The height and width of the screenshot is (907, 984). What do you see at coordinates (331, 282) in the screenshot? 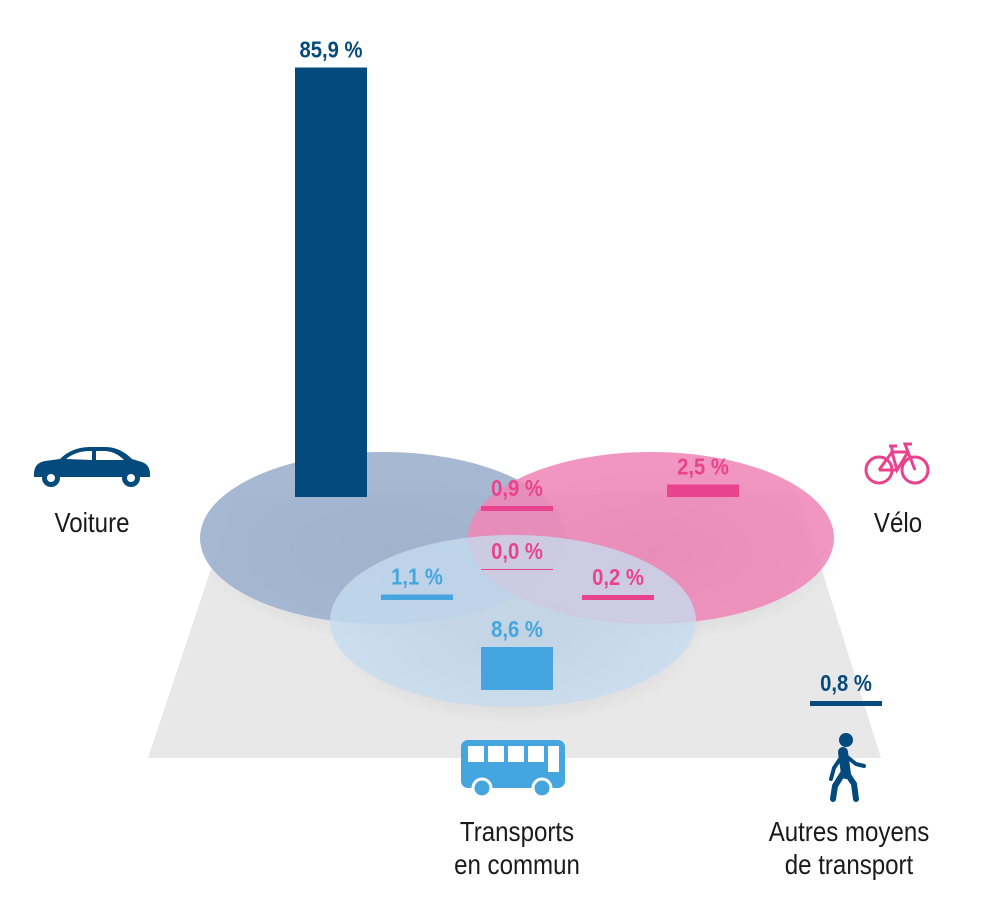
I see `bar-voiture` at bounding box center [331, 282].